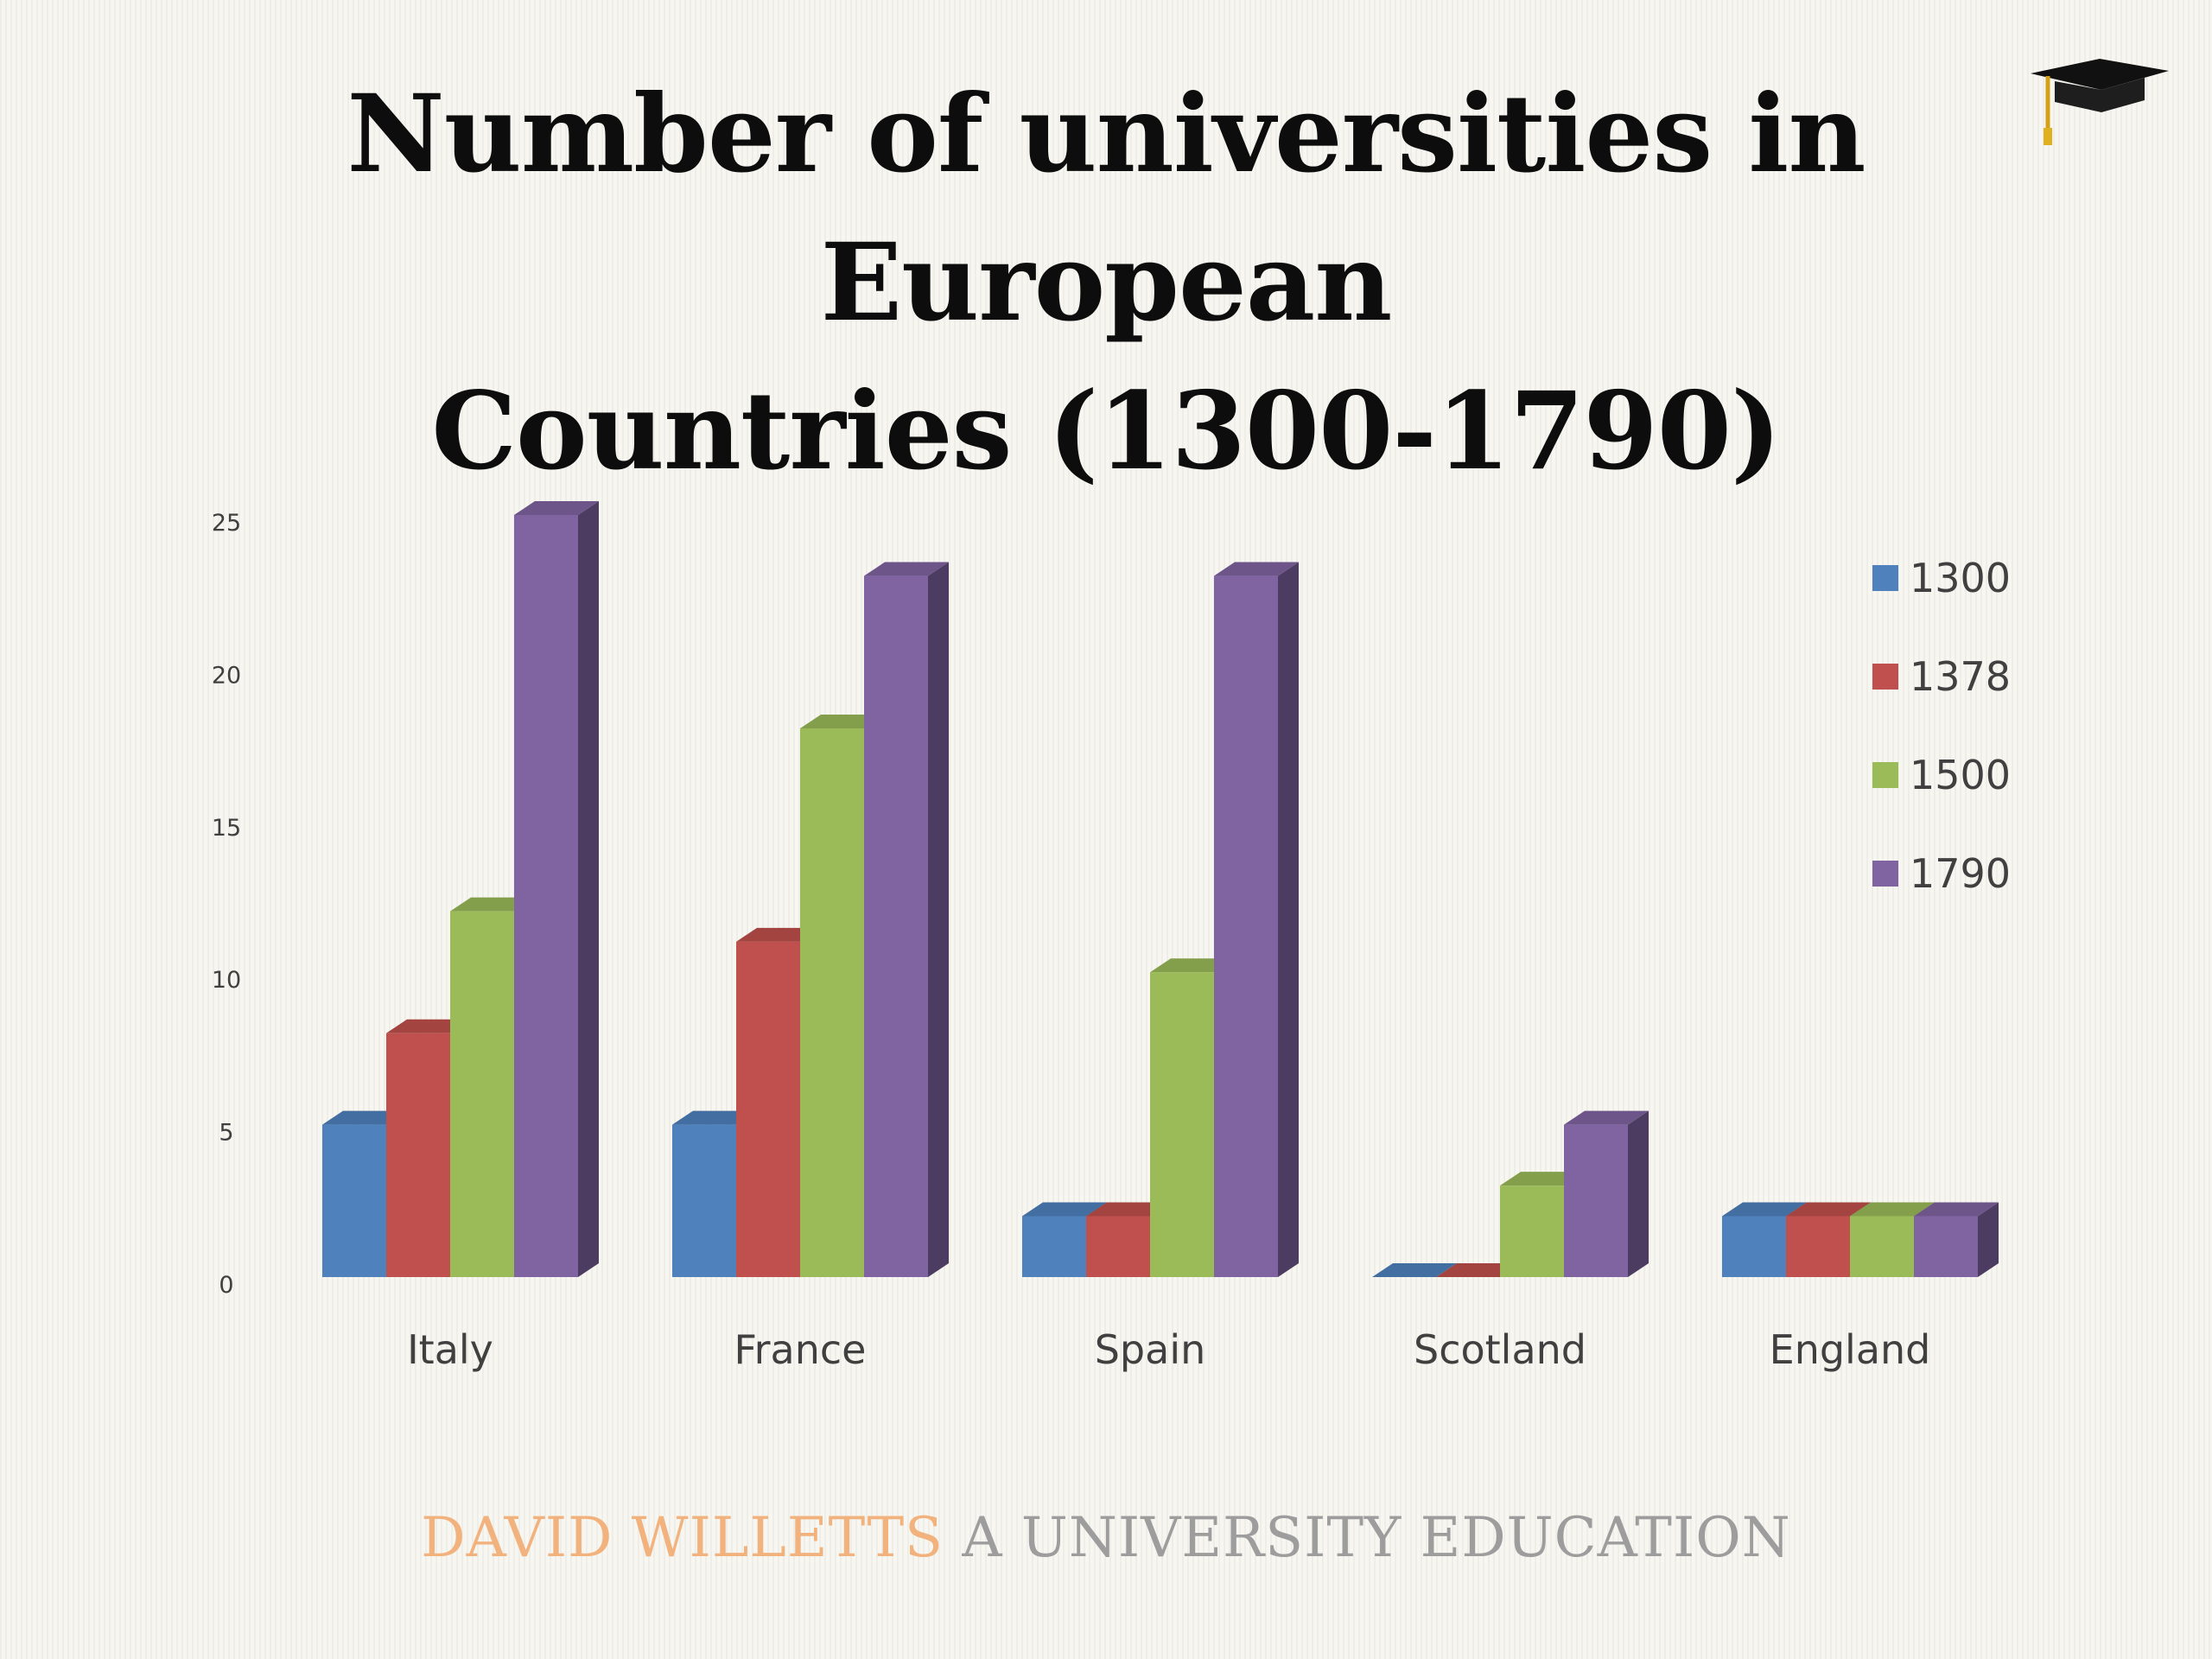 Image resolution: width=2212 pixels, height=1659 pixels. I want to click on chart-title-line-1: Number of universities in European, so click(1106, 209).